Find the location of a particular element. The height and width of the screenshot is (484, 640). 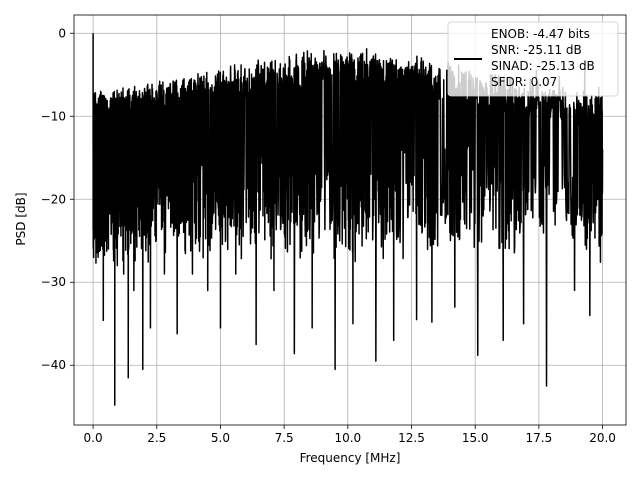

legend-text-line: SINAD: -25.13 dB is located at coordinates (543, 66).